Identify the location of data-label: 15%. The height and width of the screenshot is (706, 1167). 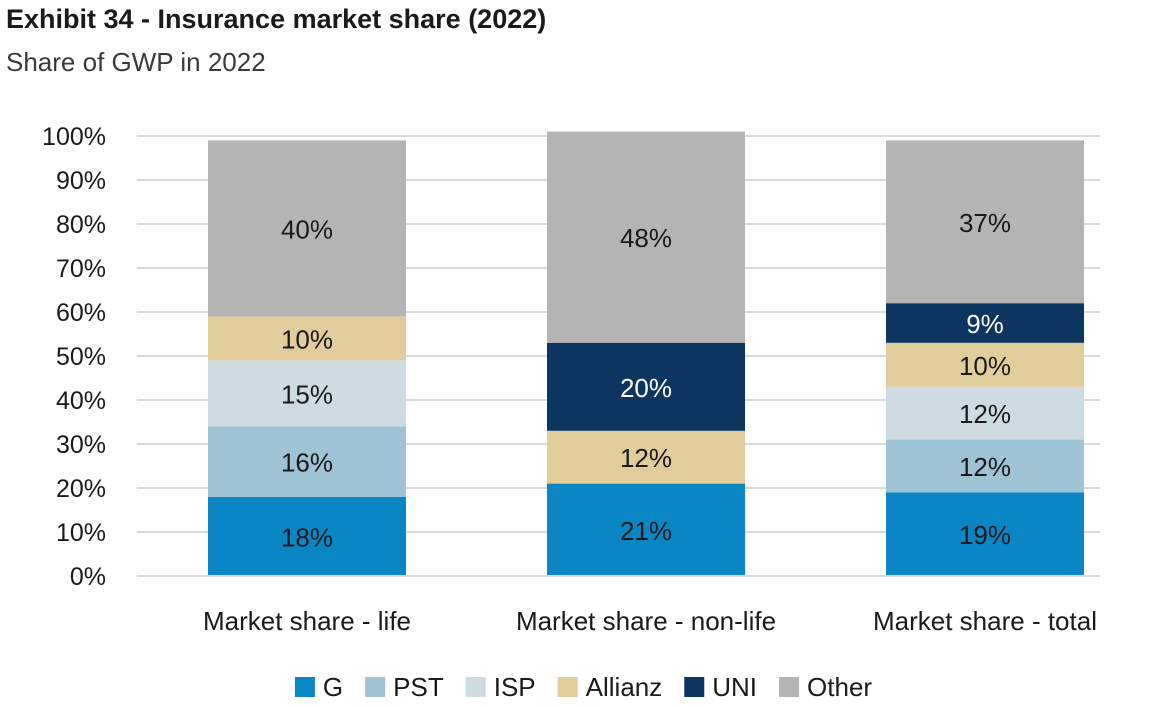
(307, 394).